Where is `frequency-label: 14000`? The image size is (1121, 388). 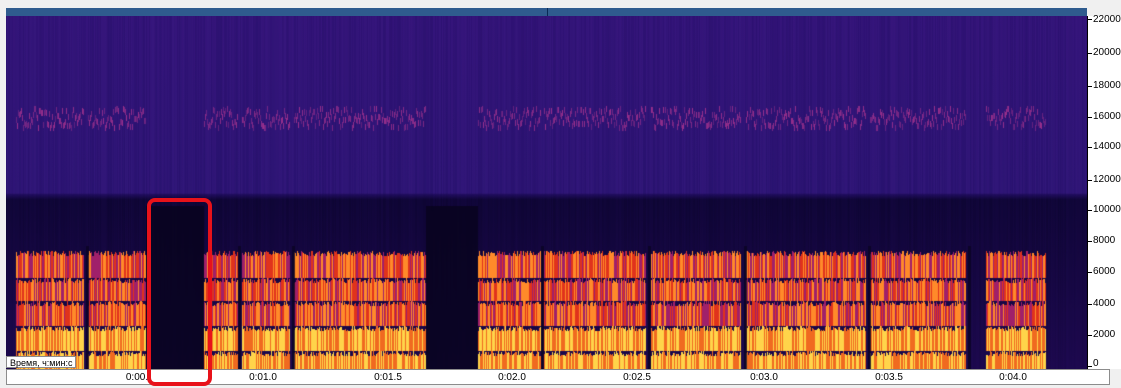
frequency-label: 14000 is located at coordinates (1107, 146).